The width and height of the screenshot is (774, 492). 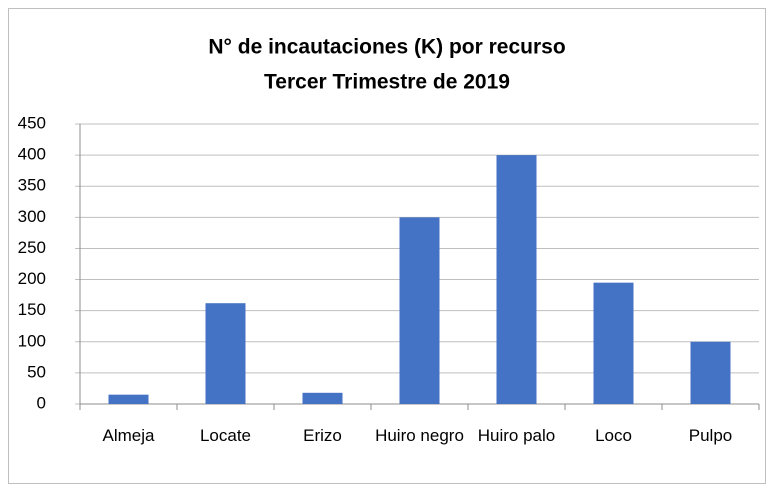 I want to click on y-tick-label: 450, so click(x=32, y=122).